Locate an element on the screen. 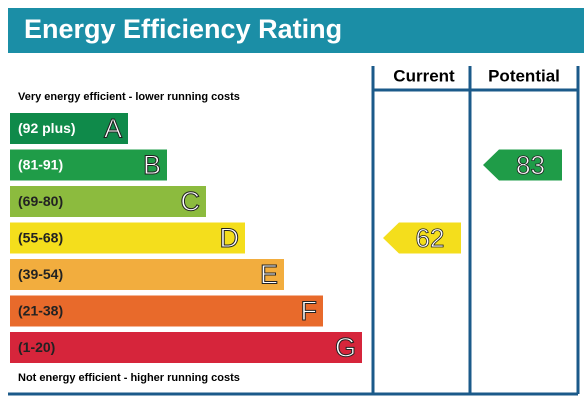 Image resolution: width=584 pixels, height=413 pixels. title-bar is located at coordinates (296, 30).